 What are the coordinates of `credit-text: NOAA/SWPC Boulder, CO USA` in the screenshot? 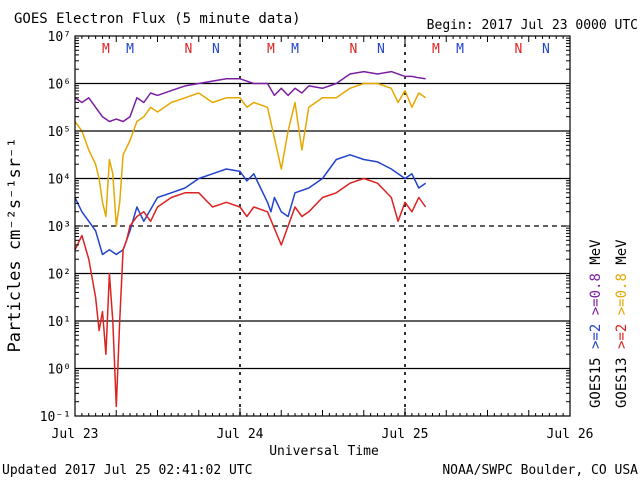 It's located at (540, 470).